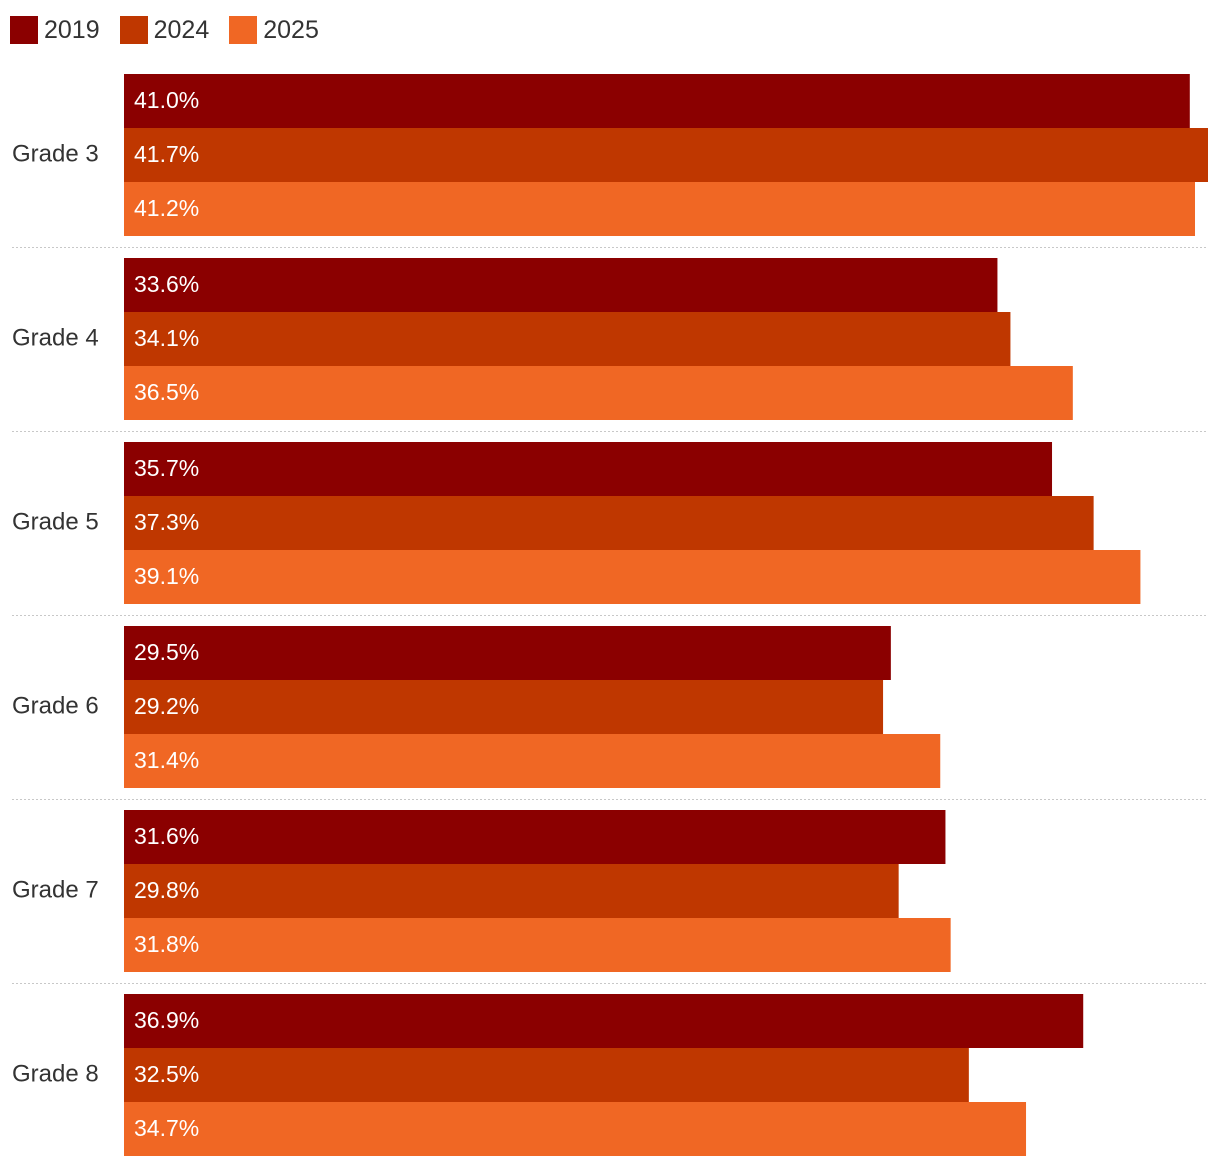 The width and height of the screenshot is (1220, 1166). What do you see at coordinates (55, 337) in the screenshot?
I see `category-label: Grade 4` at bounding box center [55, 337].